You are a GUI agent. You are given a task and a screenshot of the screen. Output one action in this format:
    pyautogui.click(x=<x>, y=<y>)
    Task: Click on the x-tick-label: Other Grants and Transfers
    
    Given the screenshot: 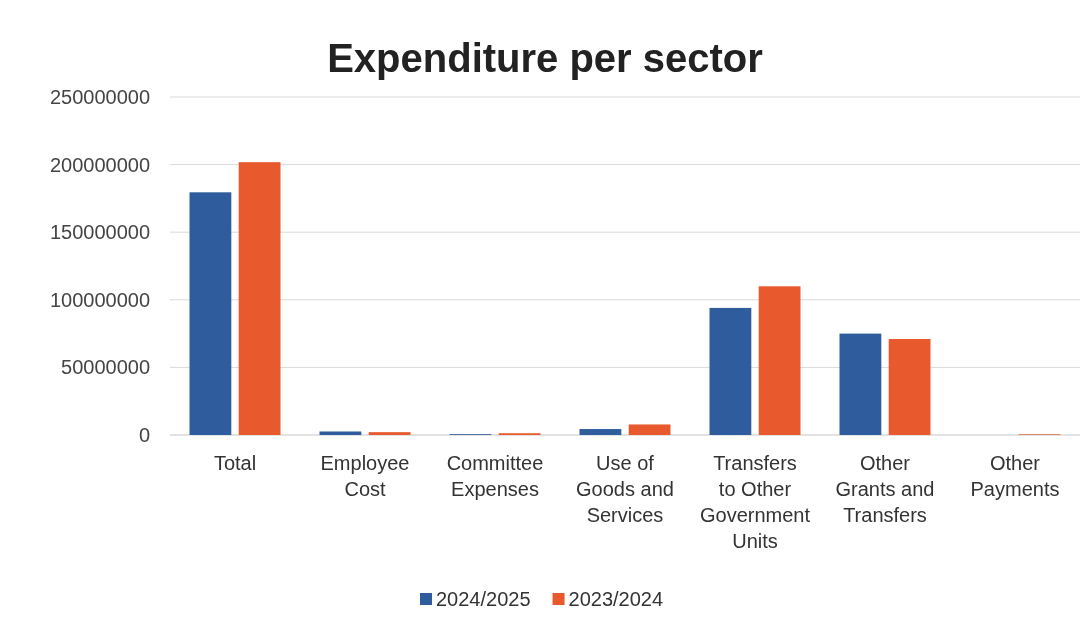 What is the action you would take?
    pyautogui.click(x=885, y=489)
    